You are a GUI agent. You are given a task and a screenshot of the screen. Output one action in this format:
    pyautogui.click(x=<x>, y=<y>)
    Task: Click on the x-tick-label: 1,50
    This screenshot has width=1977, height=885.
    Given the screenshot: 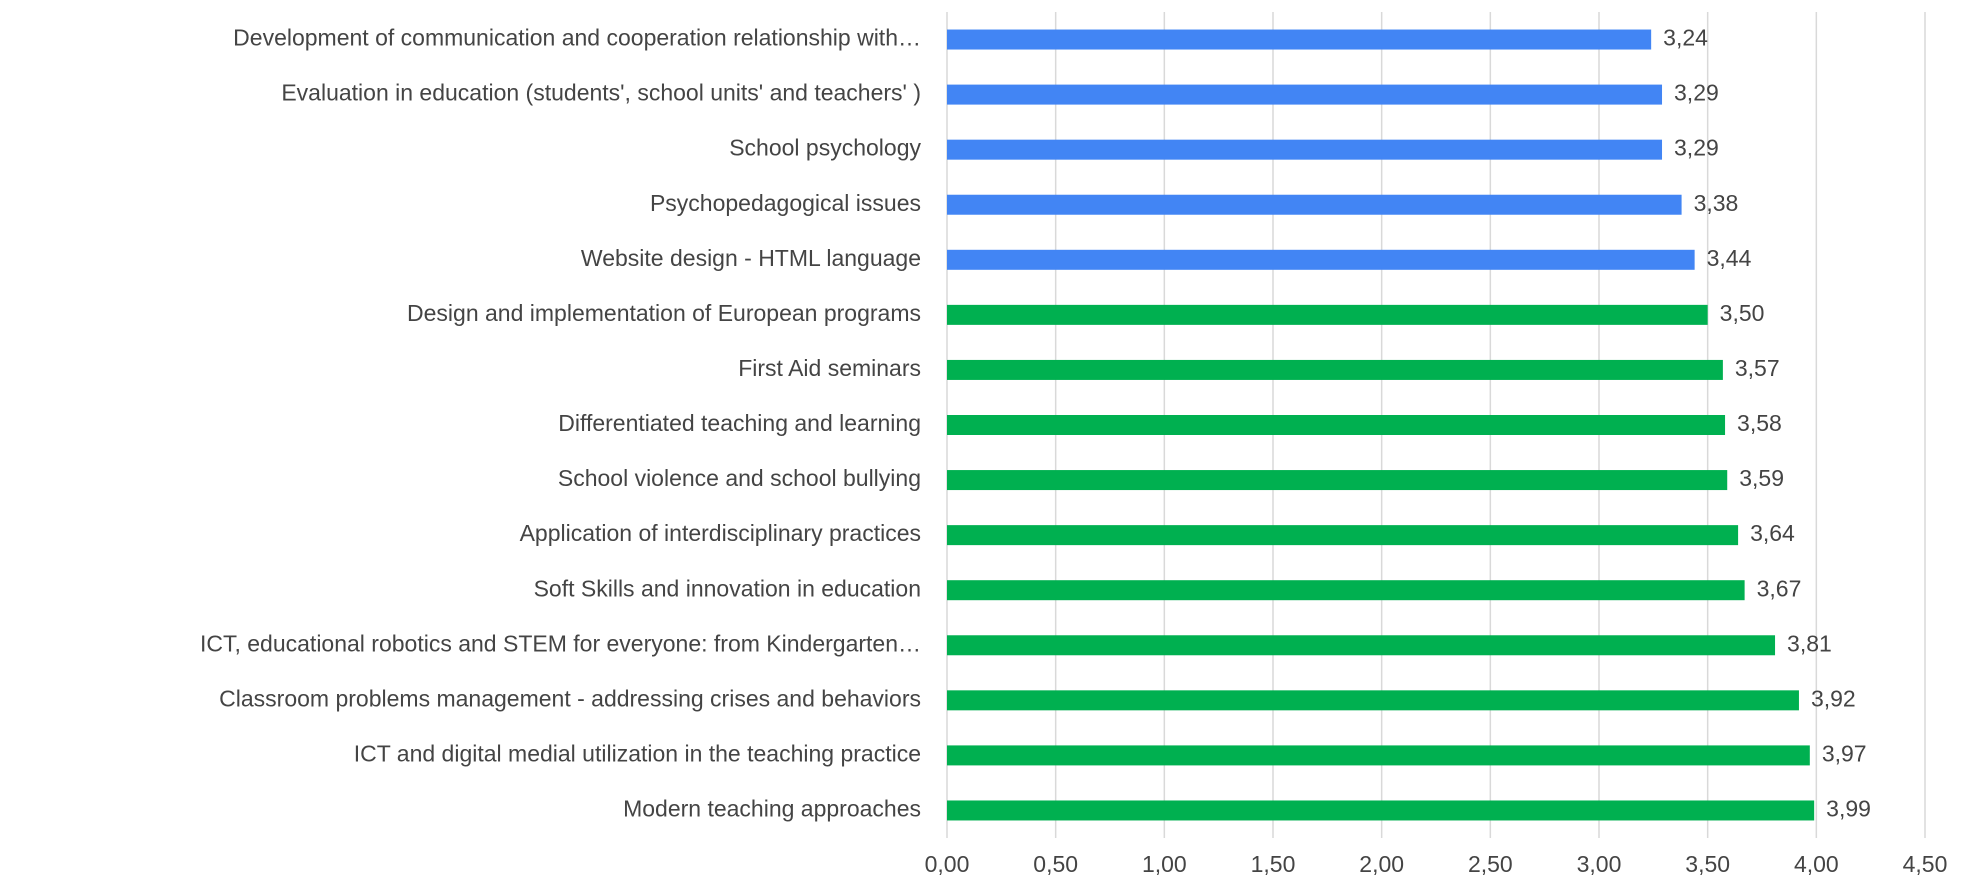 What is the action you would take?
    pyautogui.click(x=1273, y=864)
    